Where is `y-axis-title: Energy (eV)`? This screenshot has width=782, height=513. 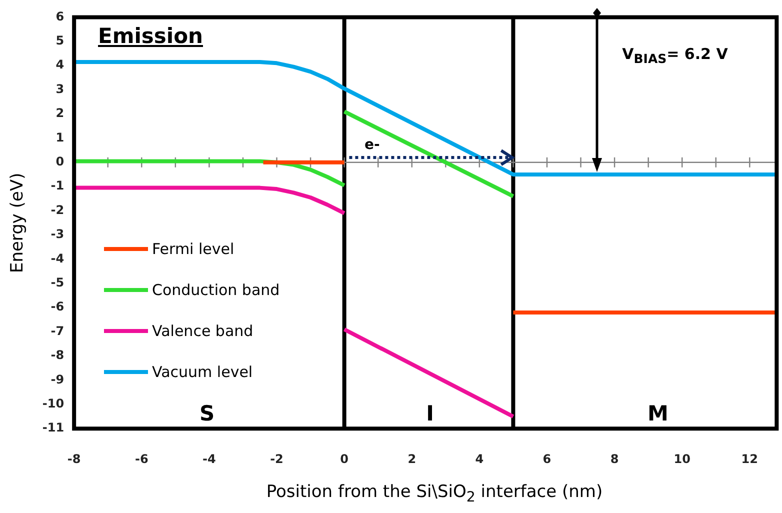 y-axis-title: Energy (eV) is located at coordinates (18, 223).